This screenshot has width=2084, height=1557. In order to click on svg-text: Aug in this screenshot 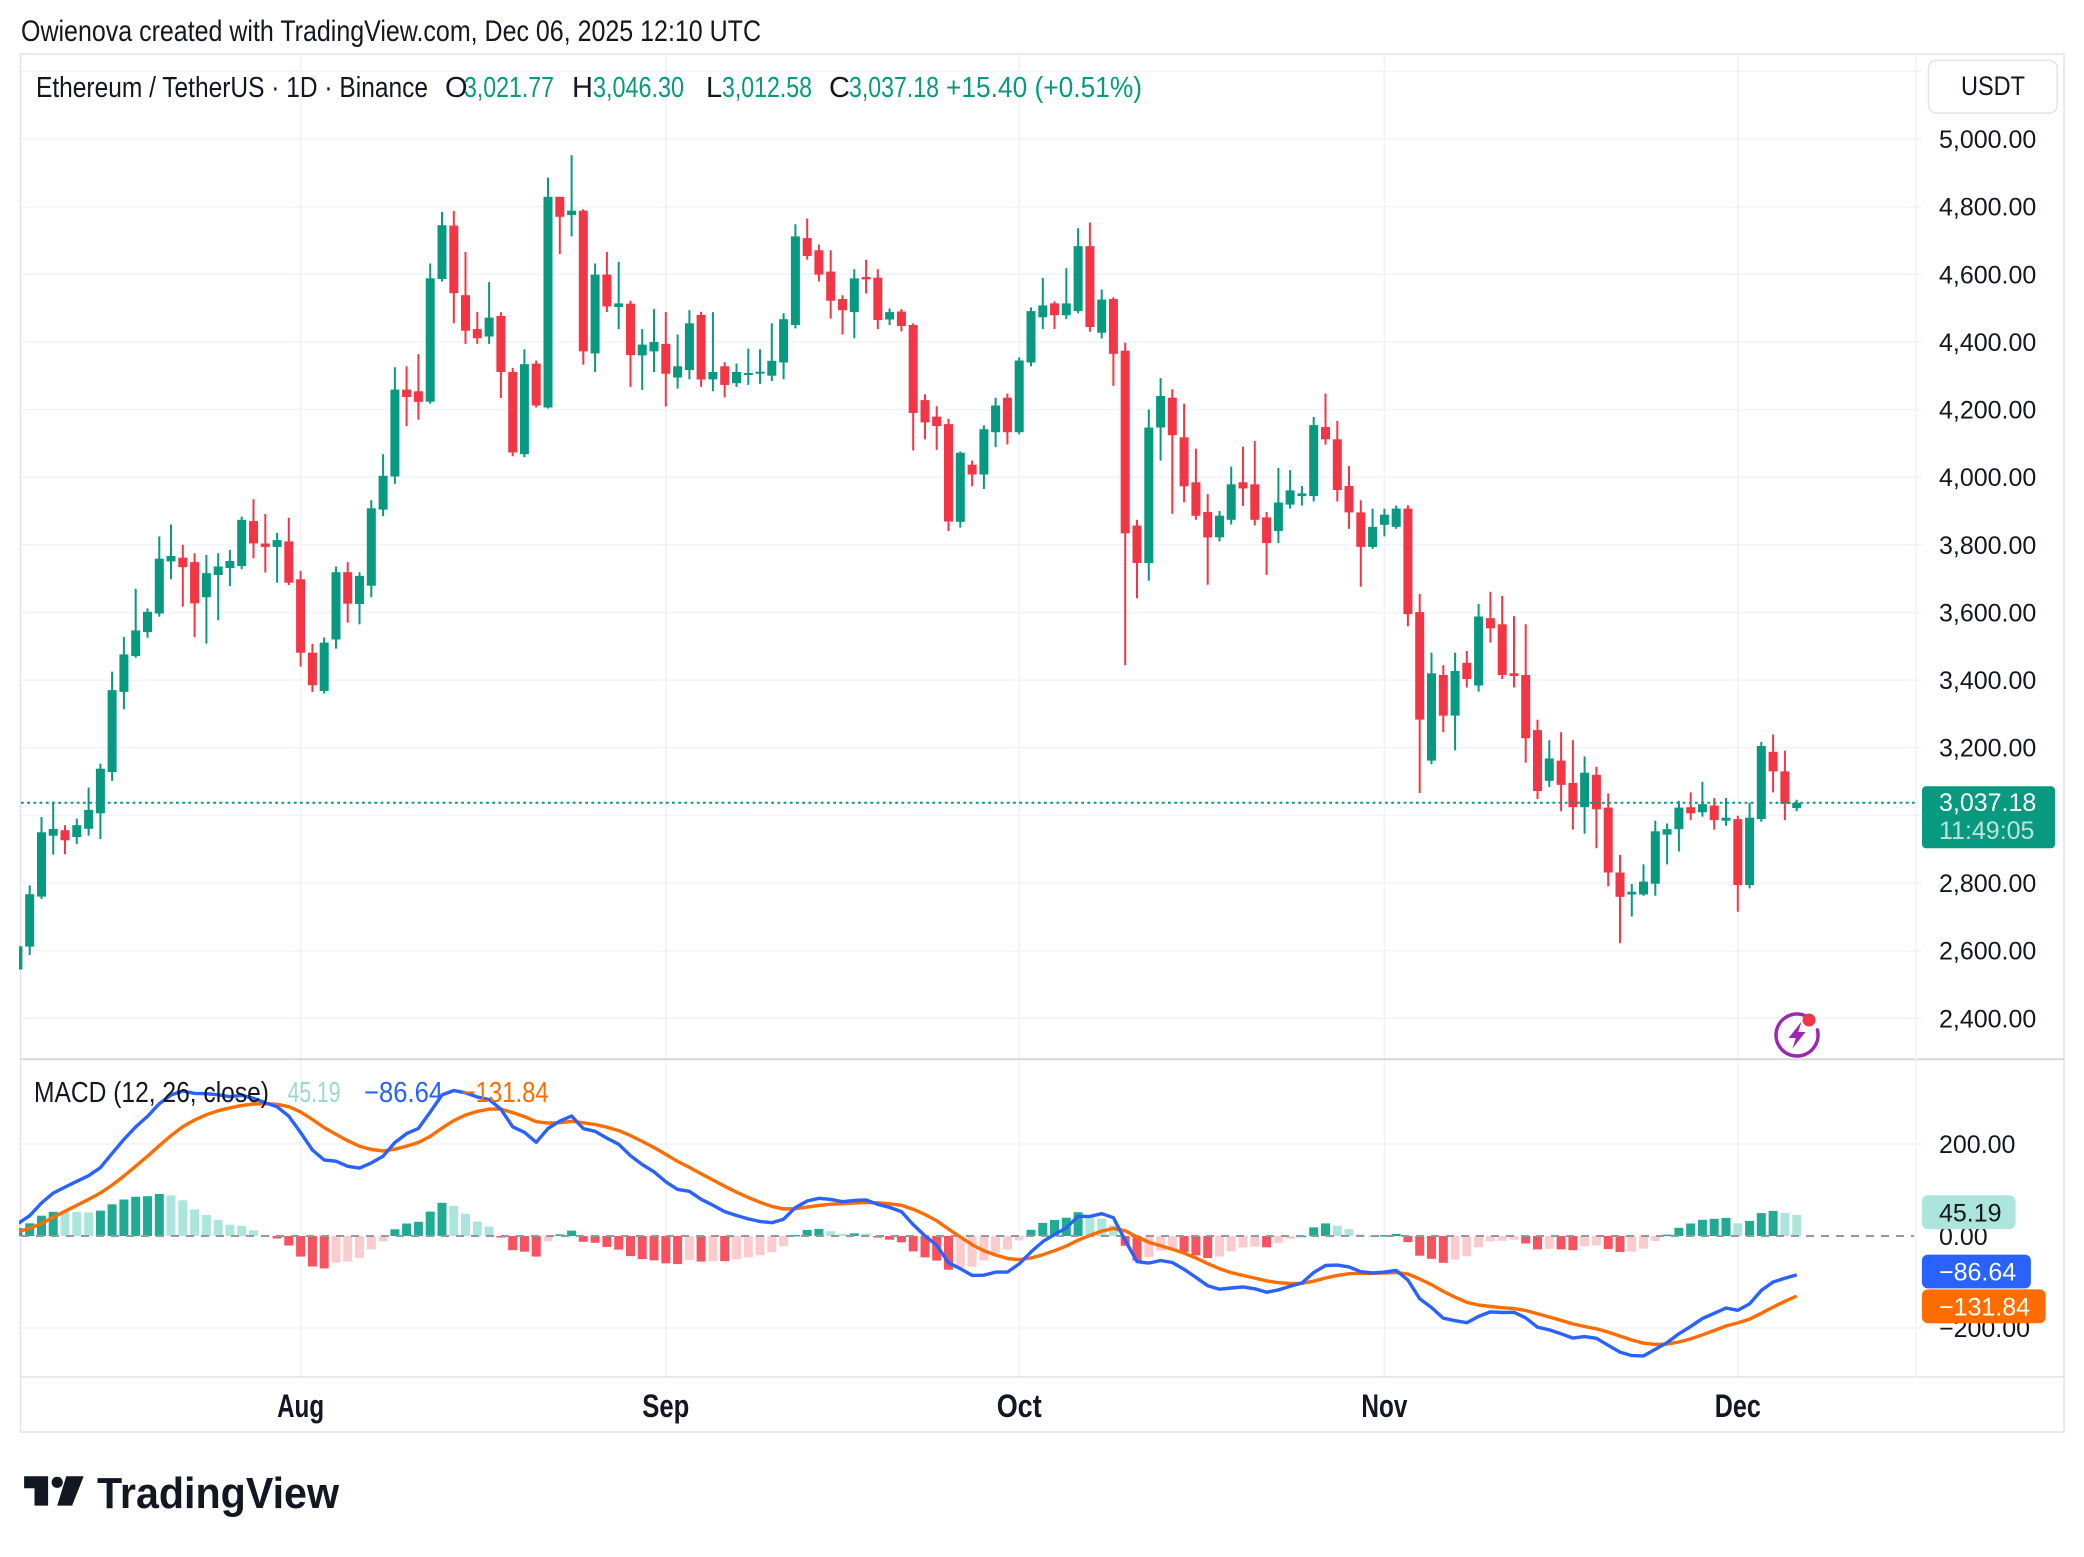, I will do `click(300, 1406)`.